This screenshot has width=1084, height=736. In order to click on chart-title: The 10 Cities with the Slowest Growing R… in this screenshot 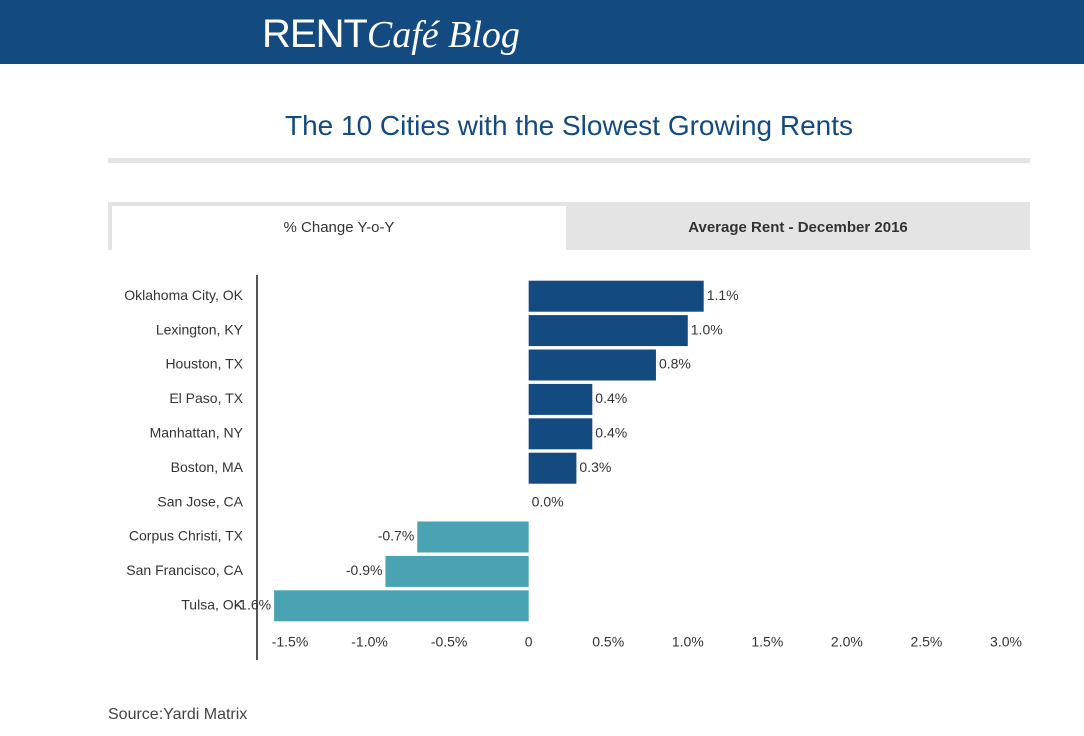, I will do `click(569, 125)`.